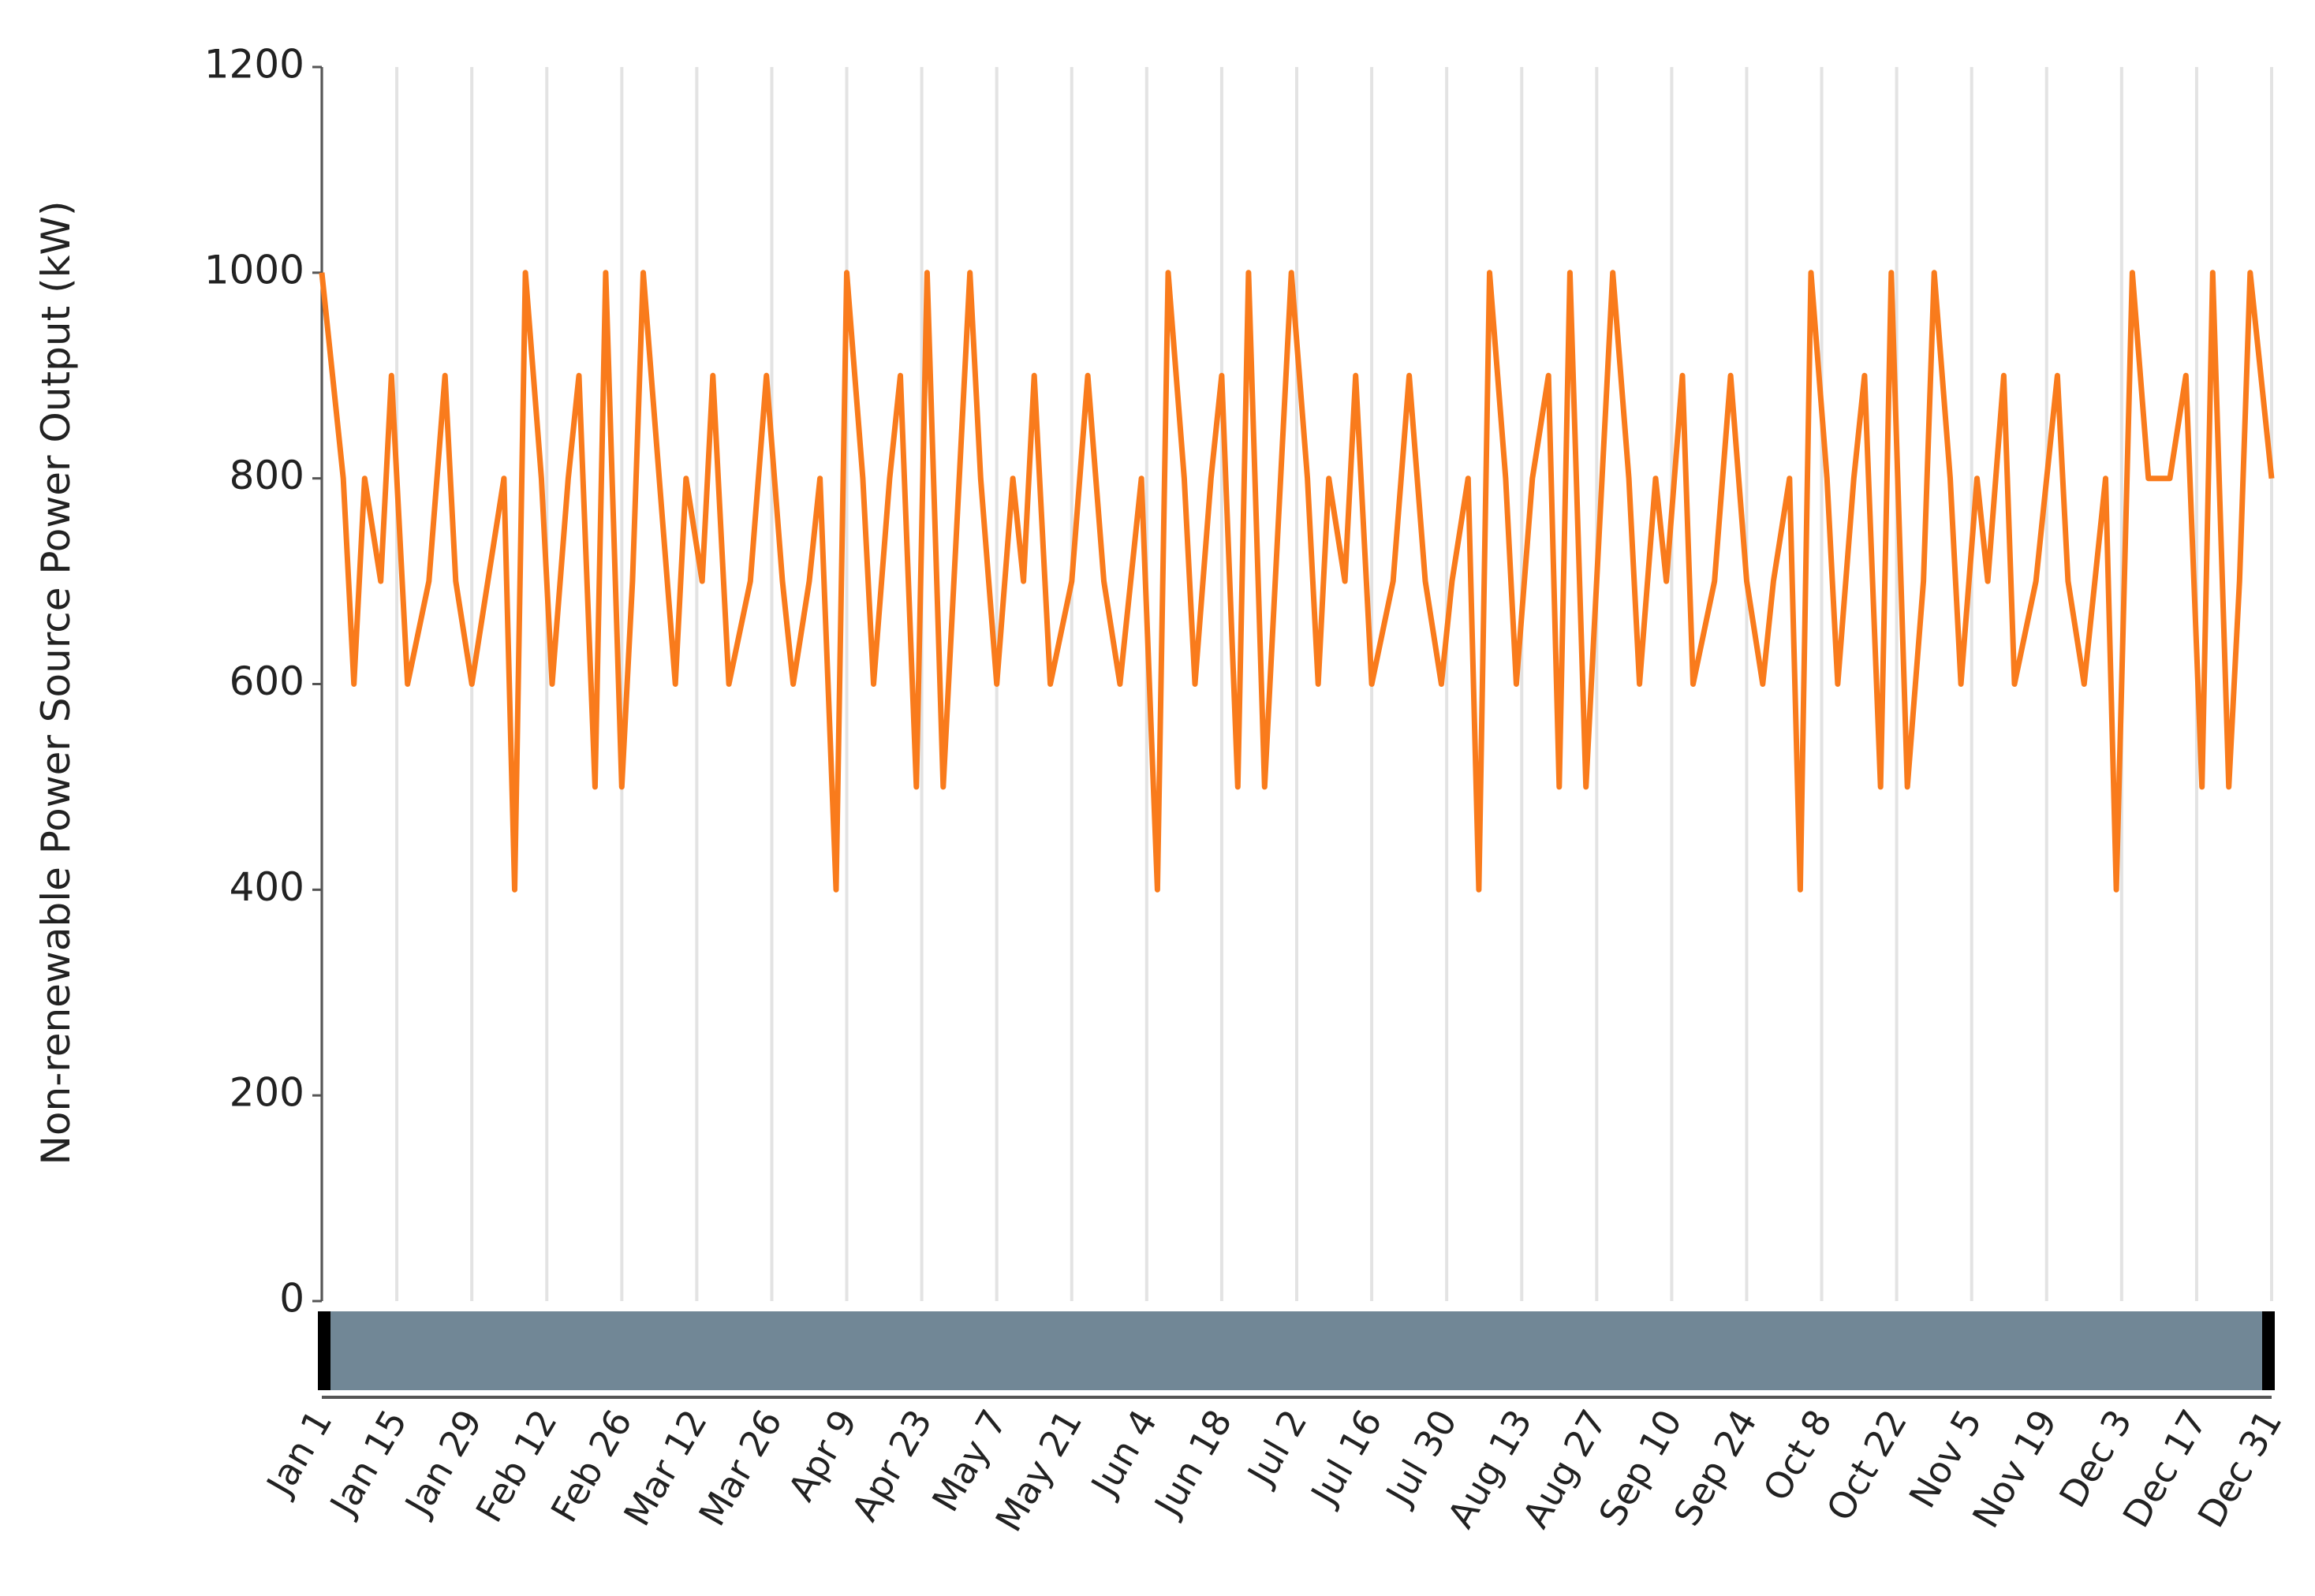 This screenshot has width=2315, height=1596. What do you see at coordinates (267, 475) in the screenshot?
I see `y-tick-label: 800` at bounding box center [267, 475].